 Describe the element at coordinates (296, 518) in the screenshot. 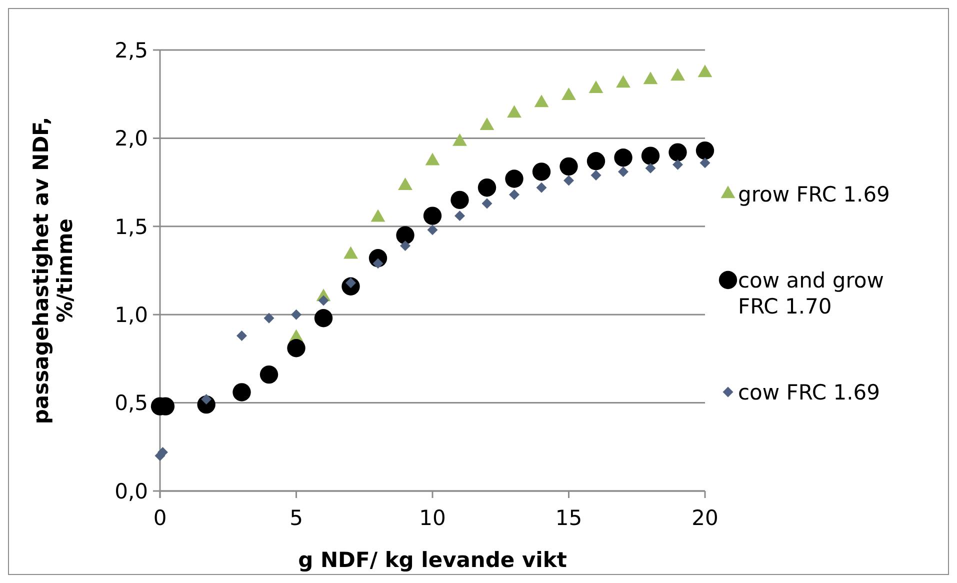

I see `x-tick-label: 5` at that location.